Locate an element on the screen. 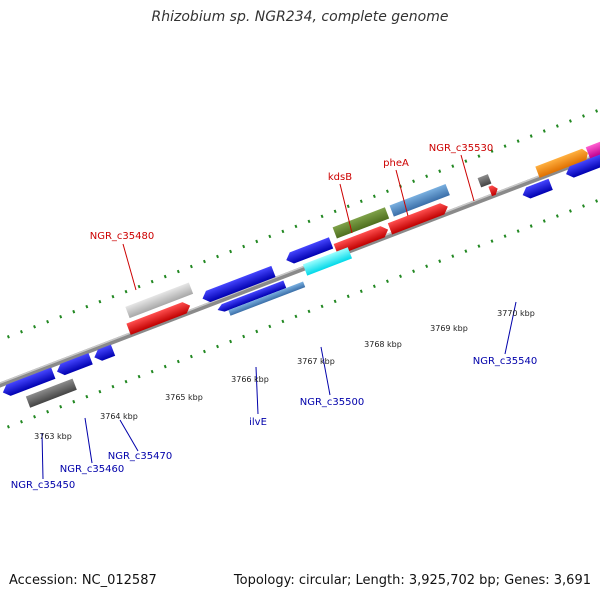  label-ngr-c35500: NGR_c35500 is located at coordinates (332, 402).